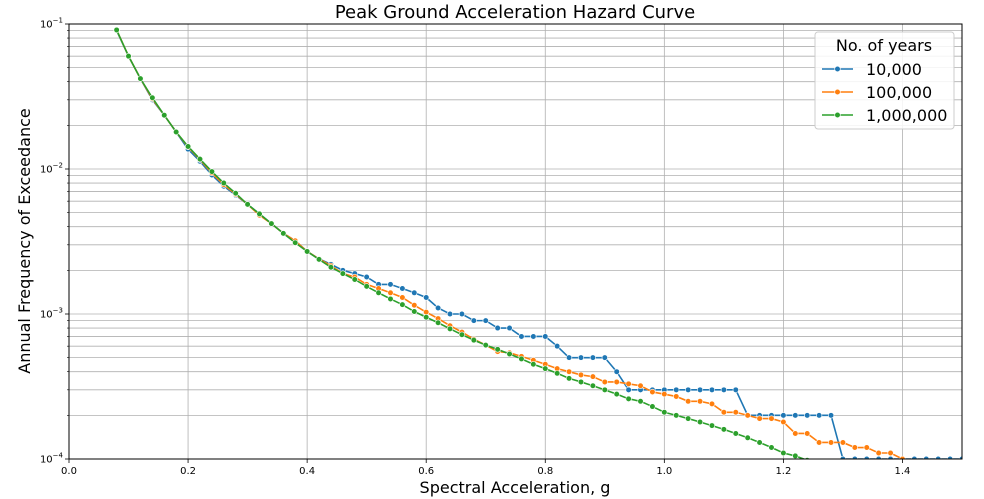 This screenshot has width=984, height=499. I want to click on x-tick-label: 0.2, so click(188, 471).